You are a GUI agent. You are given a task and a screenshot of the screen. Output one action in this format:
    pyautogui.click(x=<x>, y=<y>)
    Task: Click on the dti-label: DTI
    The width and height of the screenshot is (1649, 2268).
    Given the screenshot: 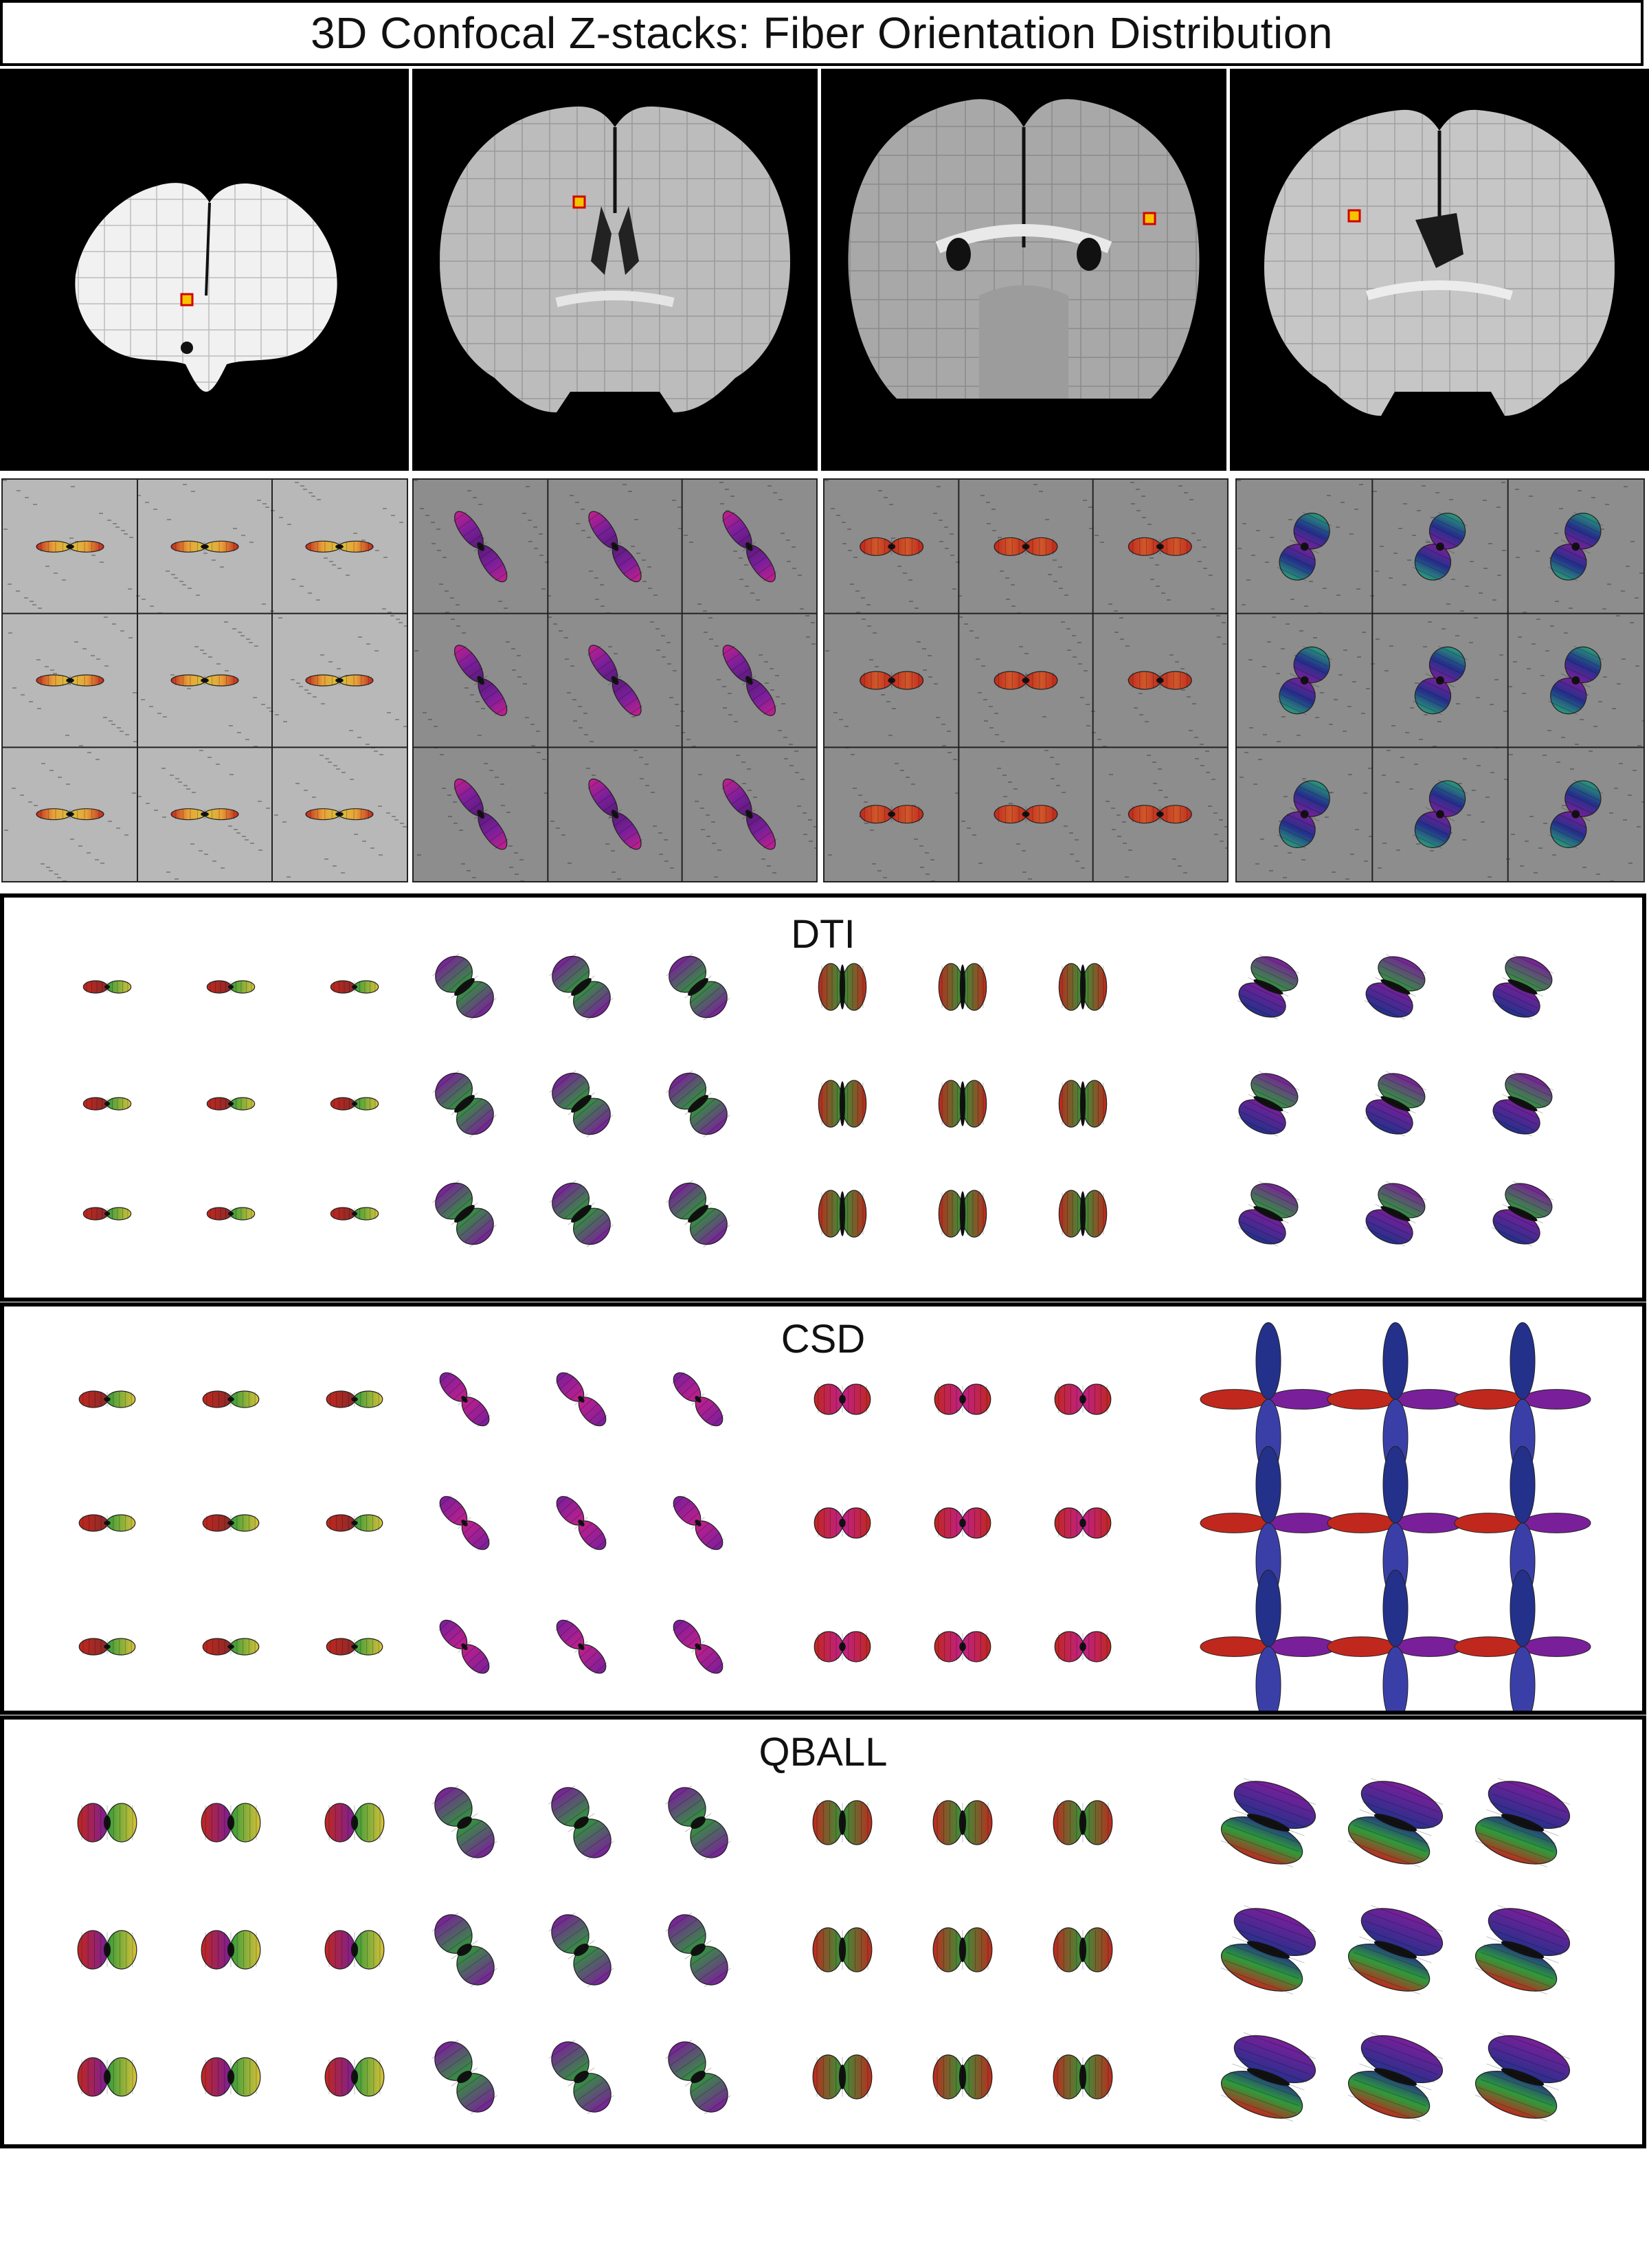 What is the action you would take?
    pyautogui.click(x=823, y=935)
    